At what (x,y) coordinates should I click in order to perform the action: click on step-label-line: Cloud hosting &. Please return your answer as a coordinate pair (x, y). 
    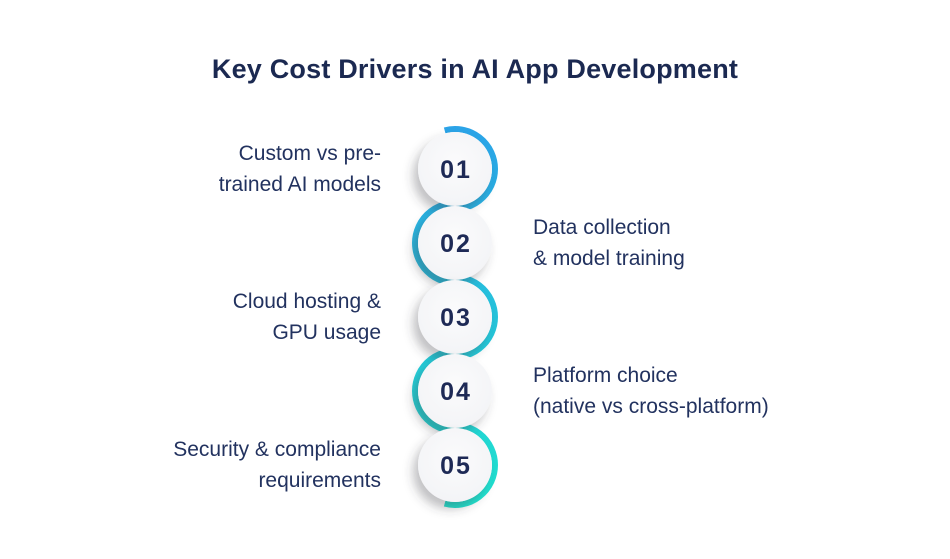
    Looking at the image, I should click on (306, 301).